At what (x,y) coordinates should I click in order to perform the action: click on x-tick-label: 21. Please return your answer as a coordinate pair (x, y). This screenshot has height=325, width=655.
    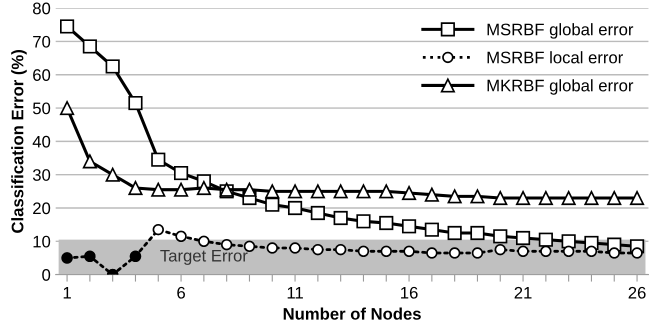
    Looking at the image, I should click on (523, 292).